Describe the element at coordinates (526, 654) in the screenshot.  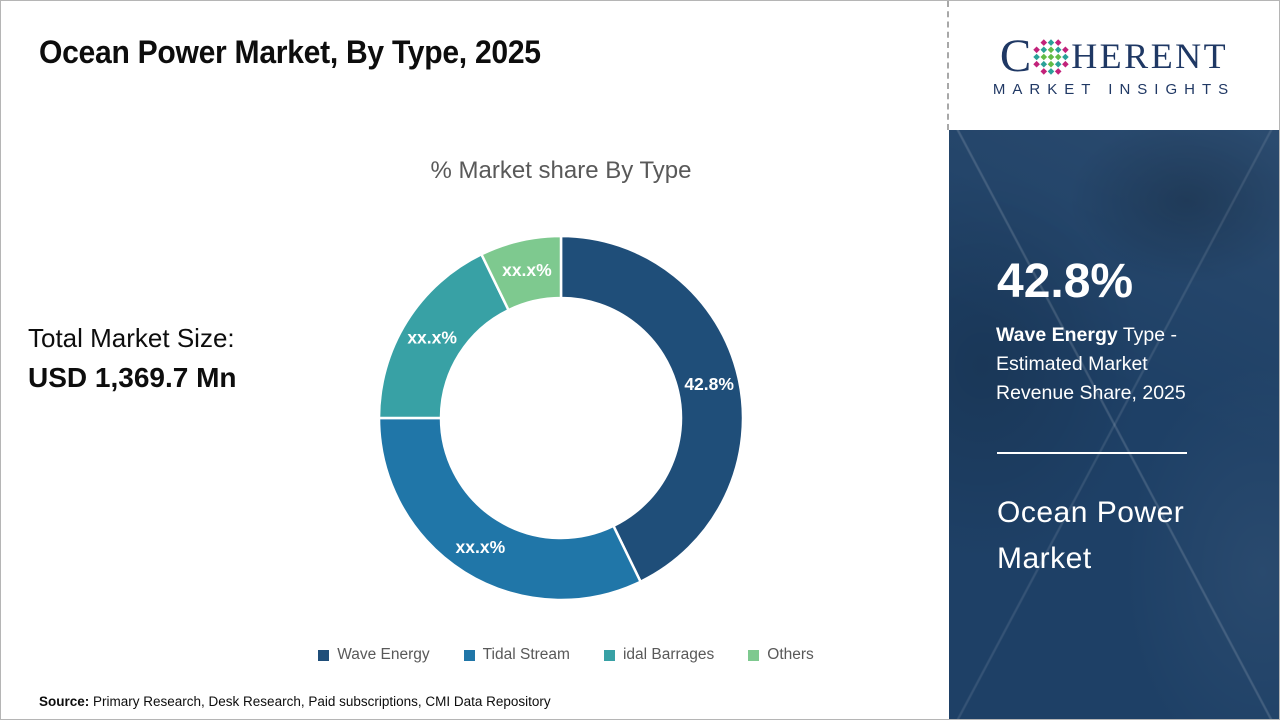
I see `legend-label: Tidal Stream` at that location.